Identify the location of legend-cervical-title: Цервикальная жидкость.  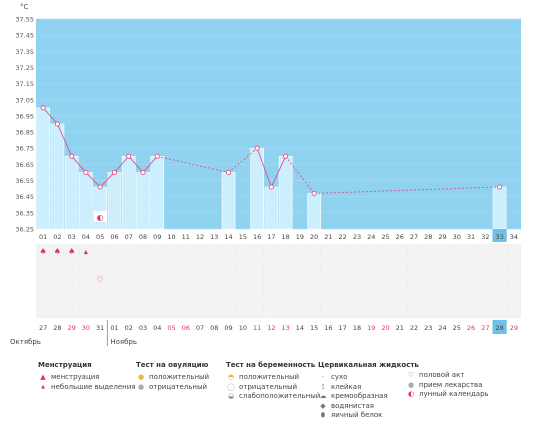
(368, 365).